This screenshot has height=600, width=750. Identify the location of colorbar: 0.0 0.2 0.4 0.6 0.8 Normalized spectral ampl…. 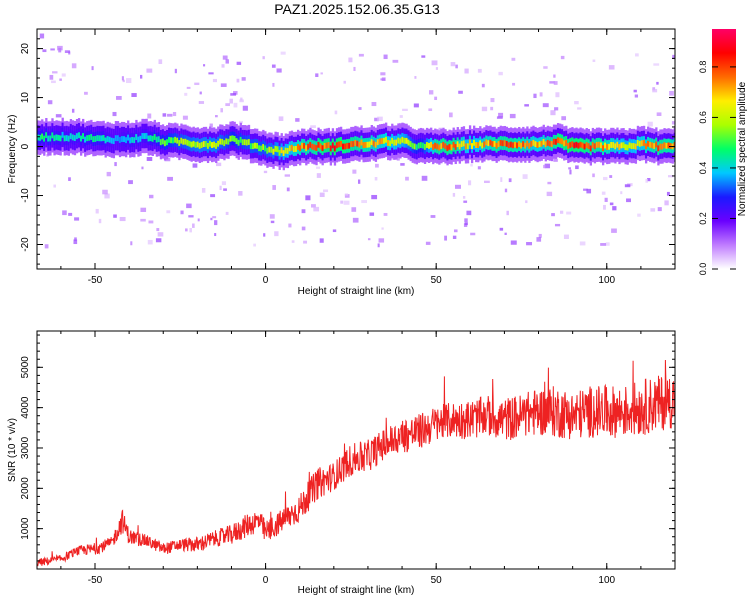
(723, 152).